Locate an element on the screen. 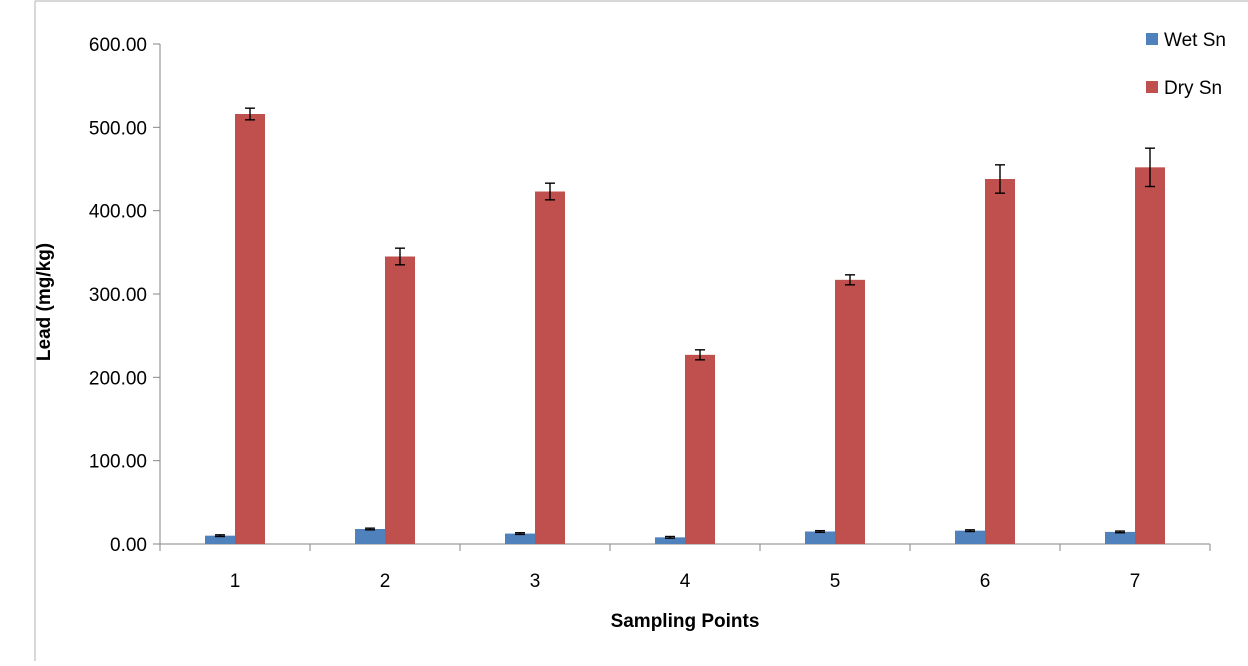  y-tick-label: 100.00 is located at coordinates (118, 462).